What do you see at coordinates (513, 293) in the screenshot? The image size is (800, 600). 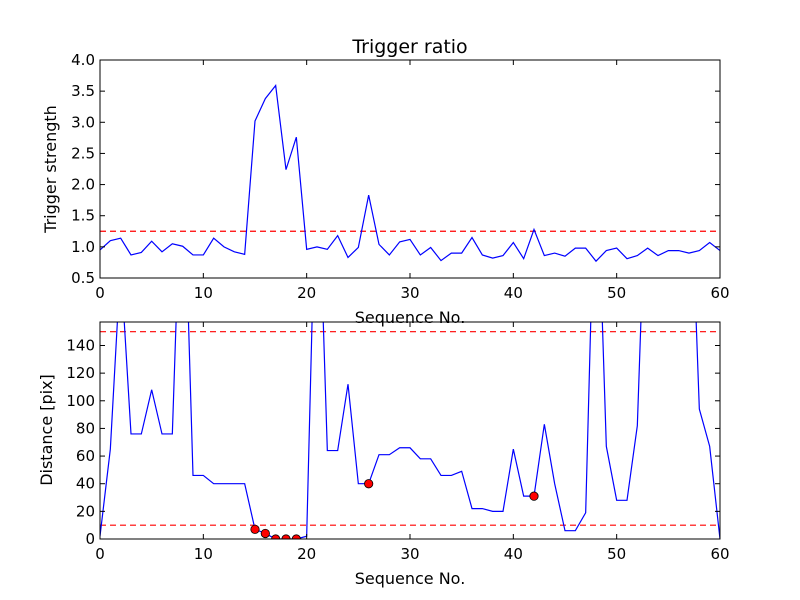 I see `top-x-tick-label: 40` at bounding box center [513, 293].